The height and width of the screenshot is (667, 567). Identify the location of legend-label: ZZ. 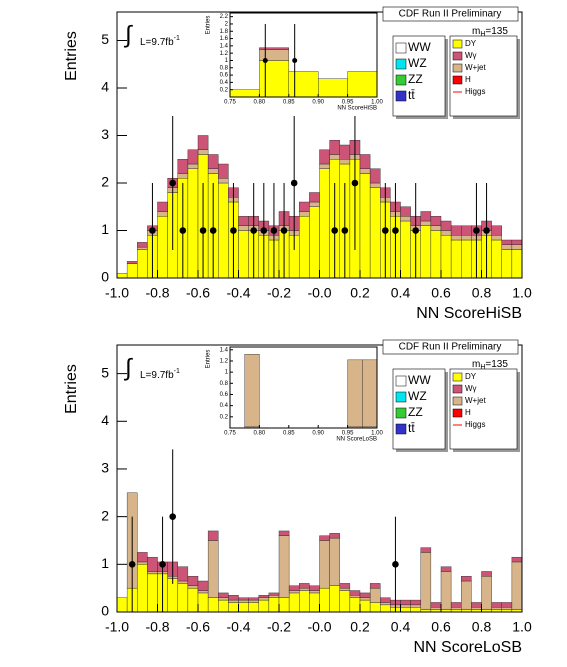
(415, 412).